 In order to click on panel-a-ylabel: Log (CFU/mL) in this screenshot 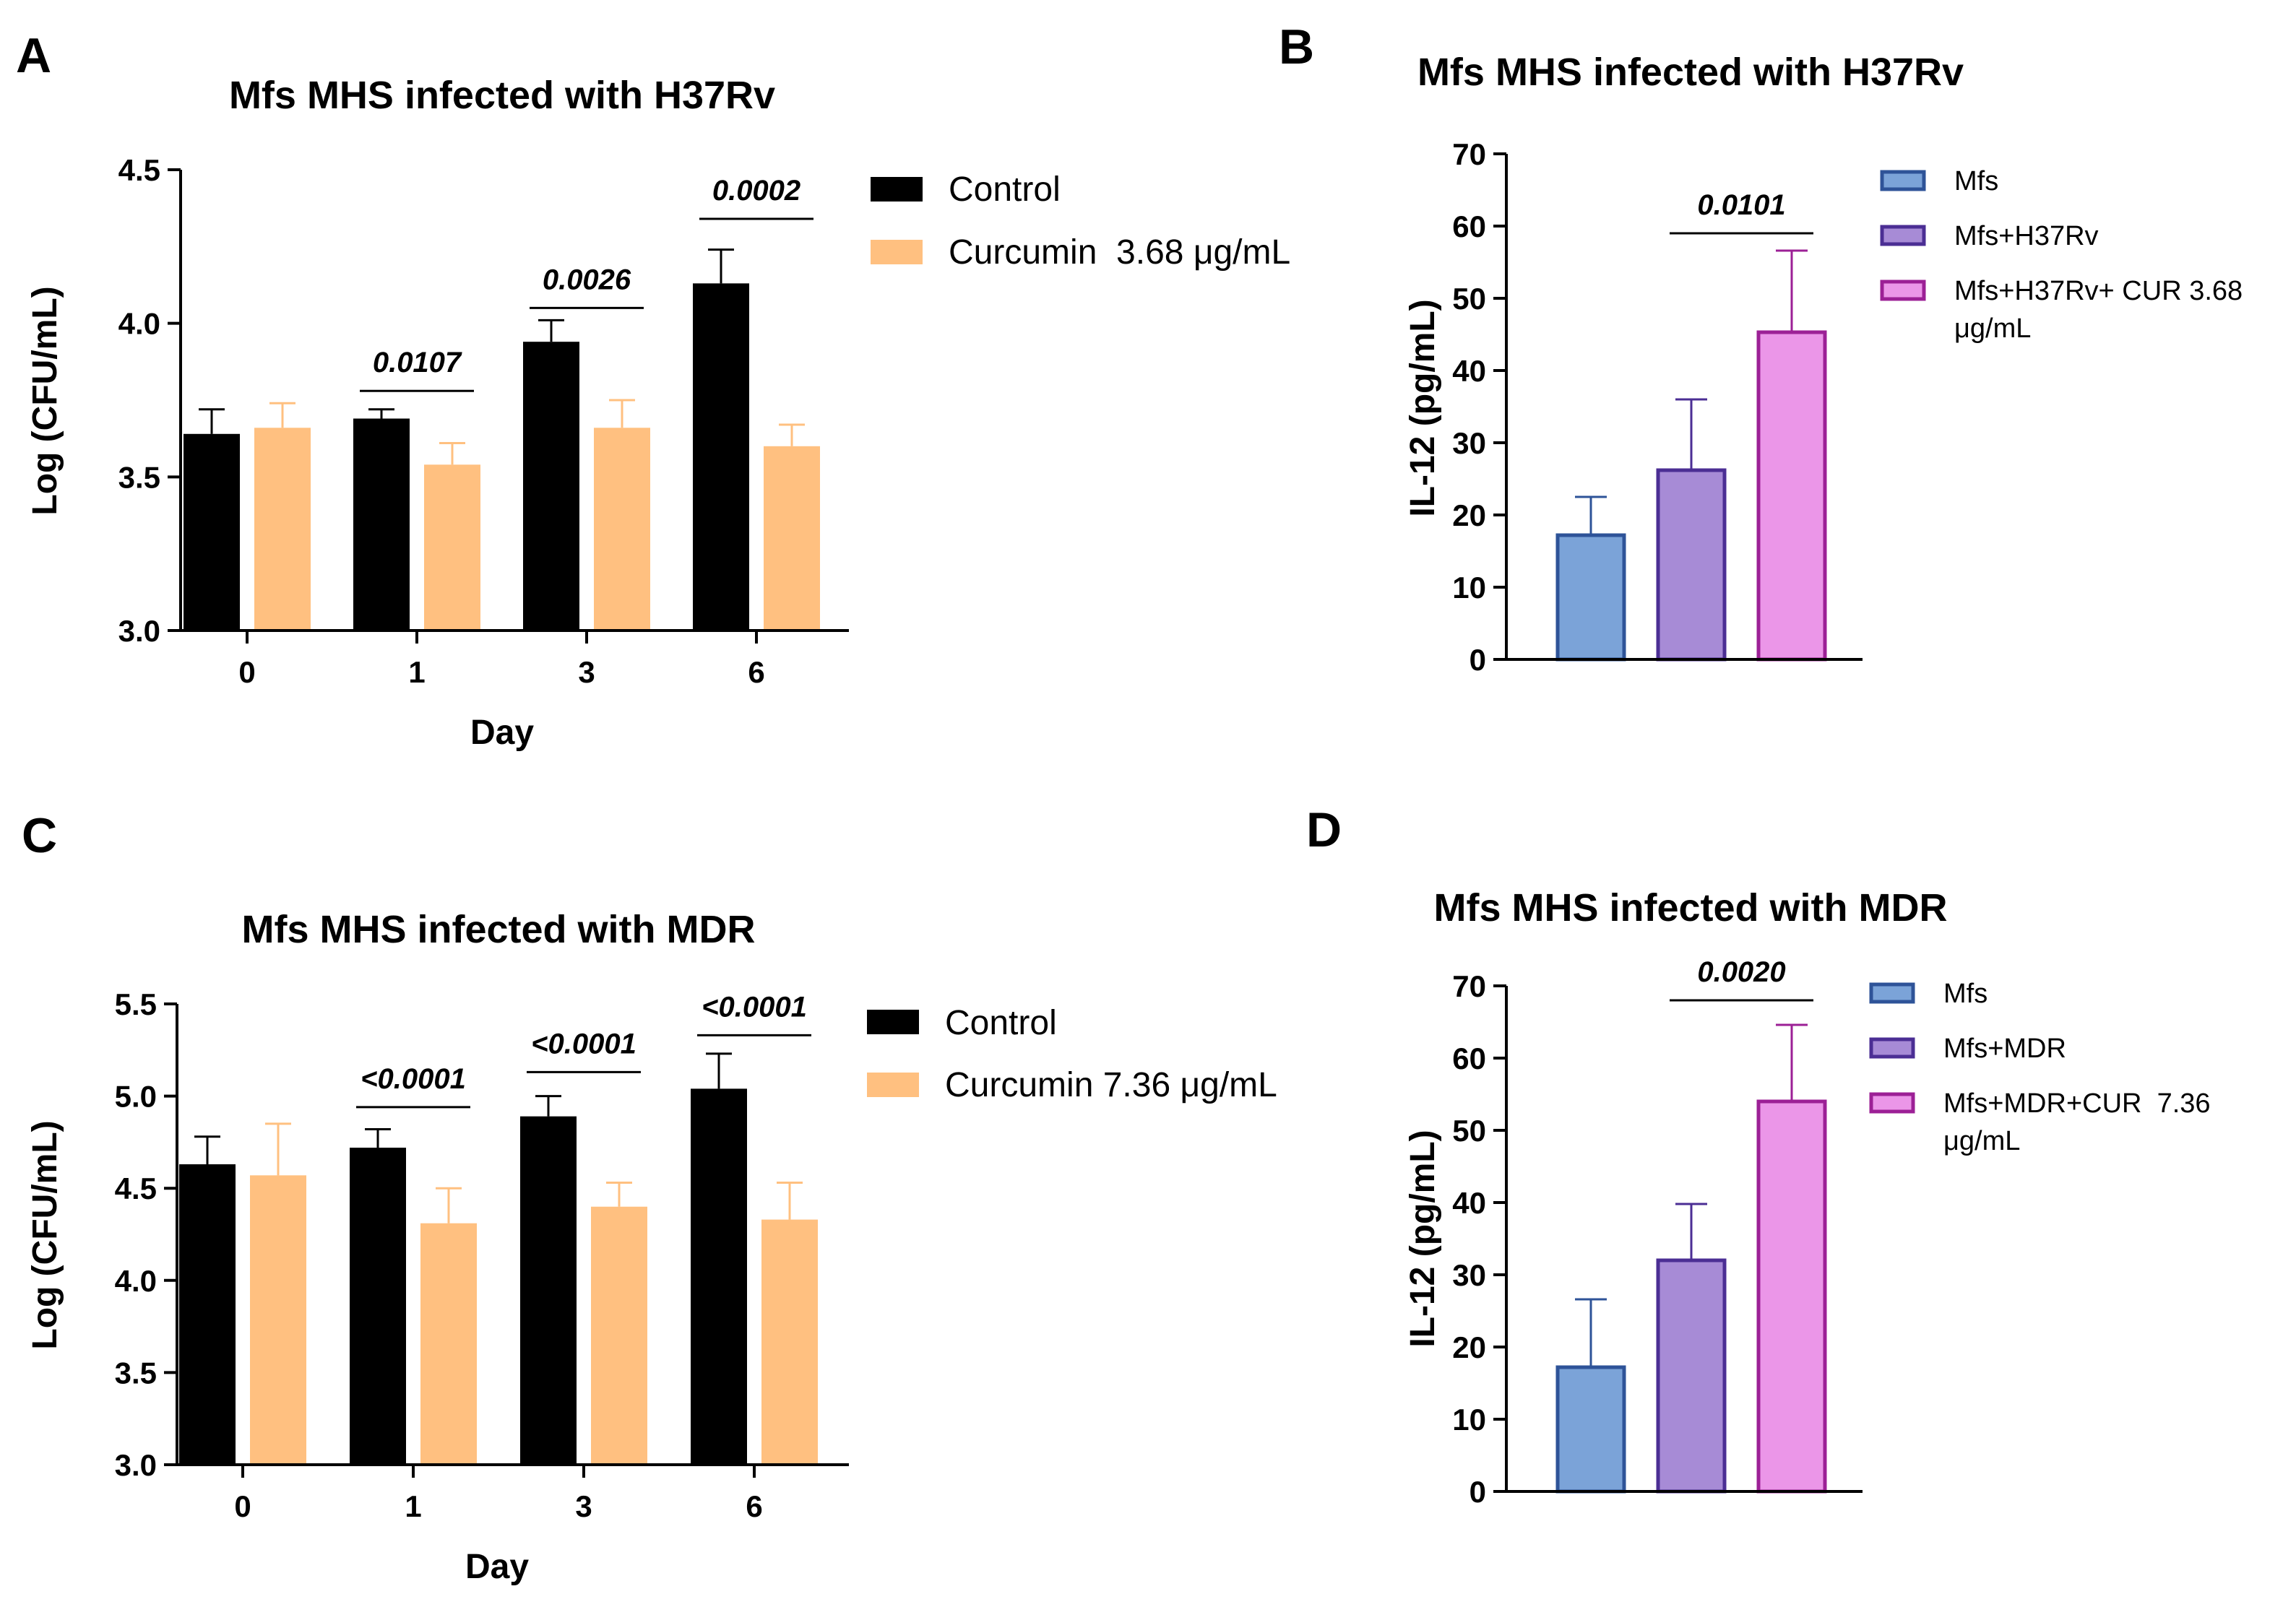, I will do `click(45, 400)`.